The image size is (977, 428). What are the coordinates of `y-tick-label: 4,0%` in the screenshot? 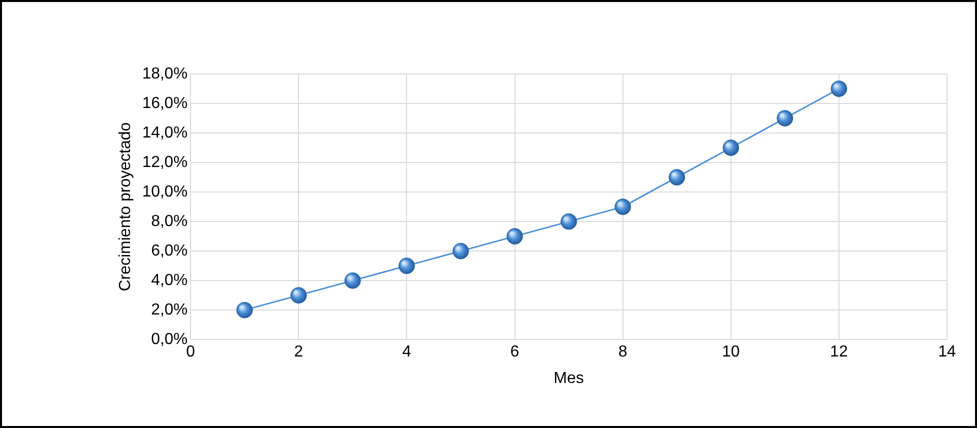 It's located at (169, 280).